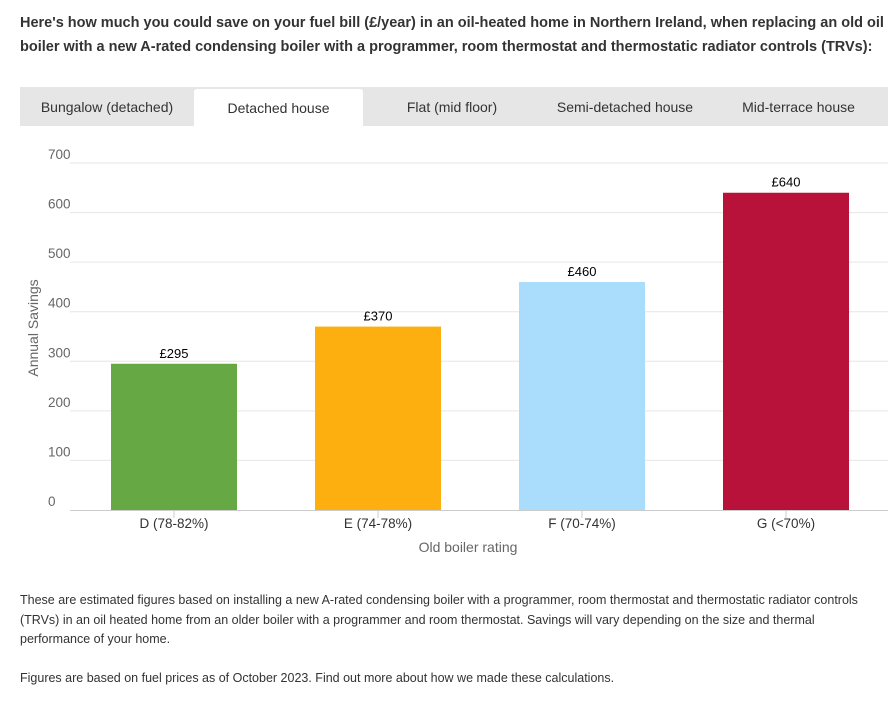 The width and height of the screenshot is (888, 709). Describe the element at coordinates (52, 501) in the screenshot. I see `y-tick-label: 0` at that location.